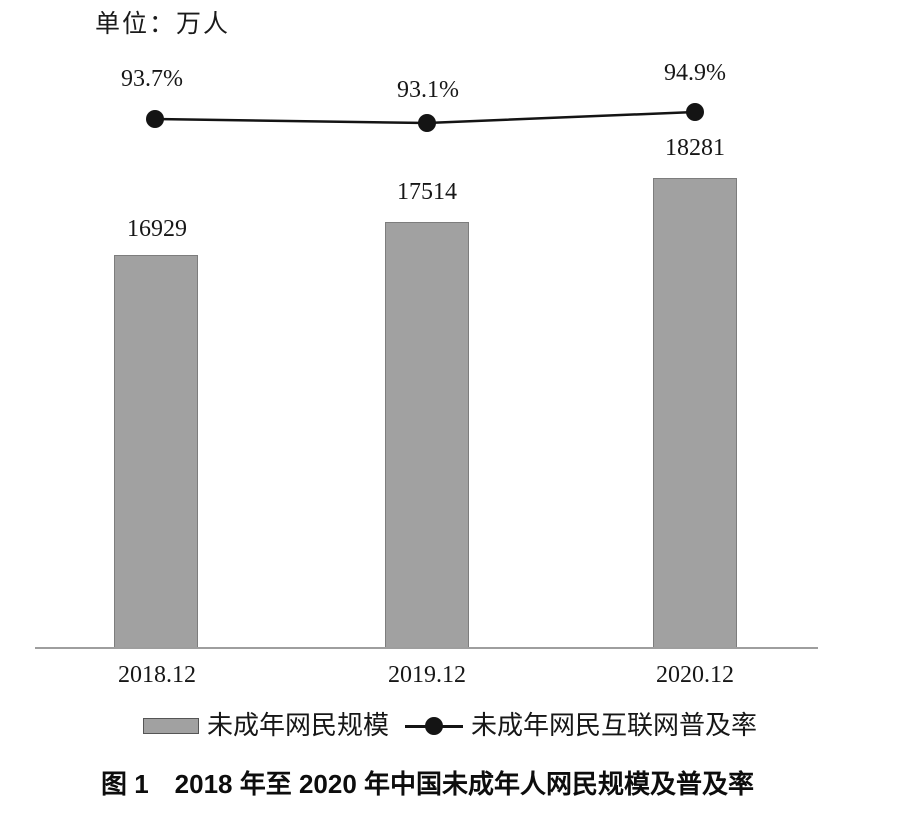  What do you see at coordinates (695, 413) in the screenshot?
I see `bar-2020` at bounding box center [695, 413].